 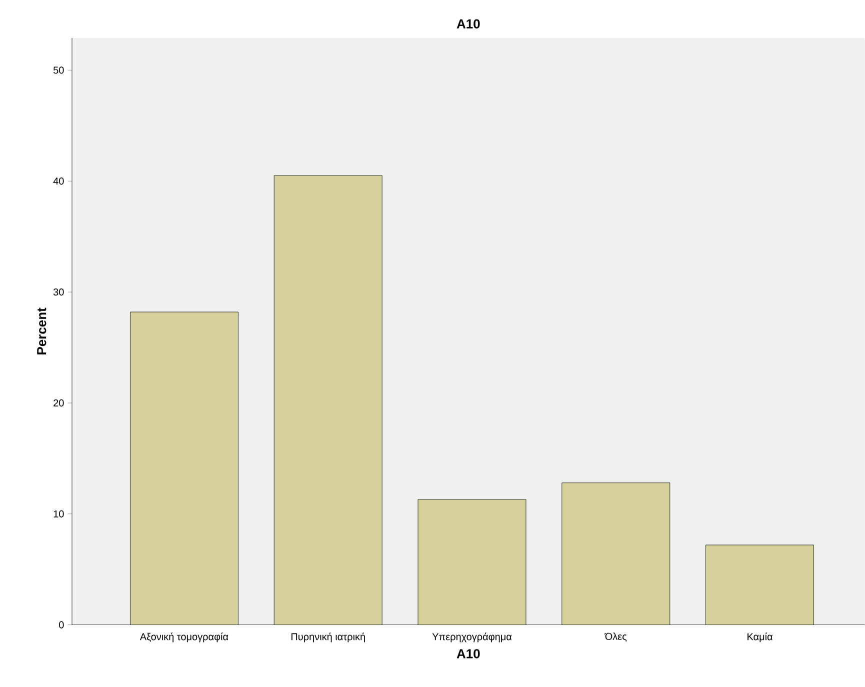 What do you see at coordinates (760, 637) in the screenshot?
I see `x-tick-label: Καμία` at bounding box center [760, 637].